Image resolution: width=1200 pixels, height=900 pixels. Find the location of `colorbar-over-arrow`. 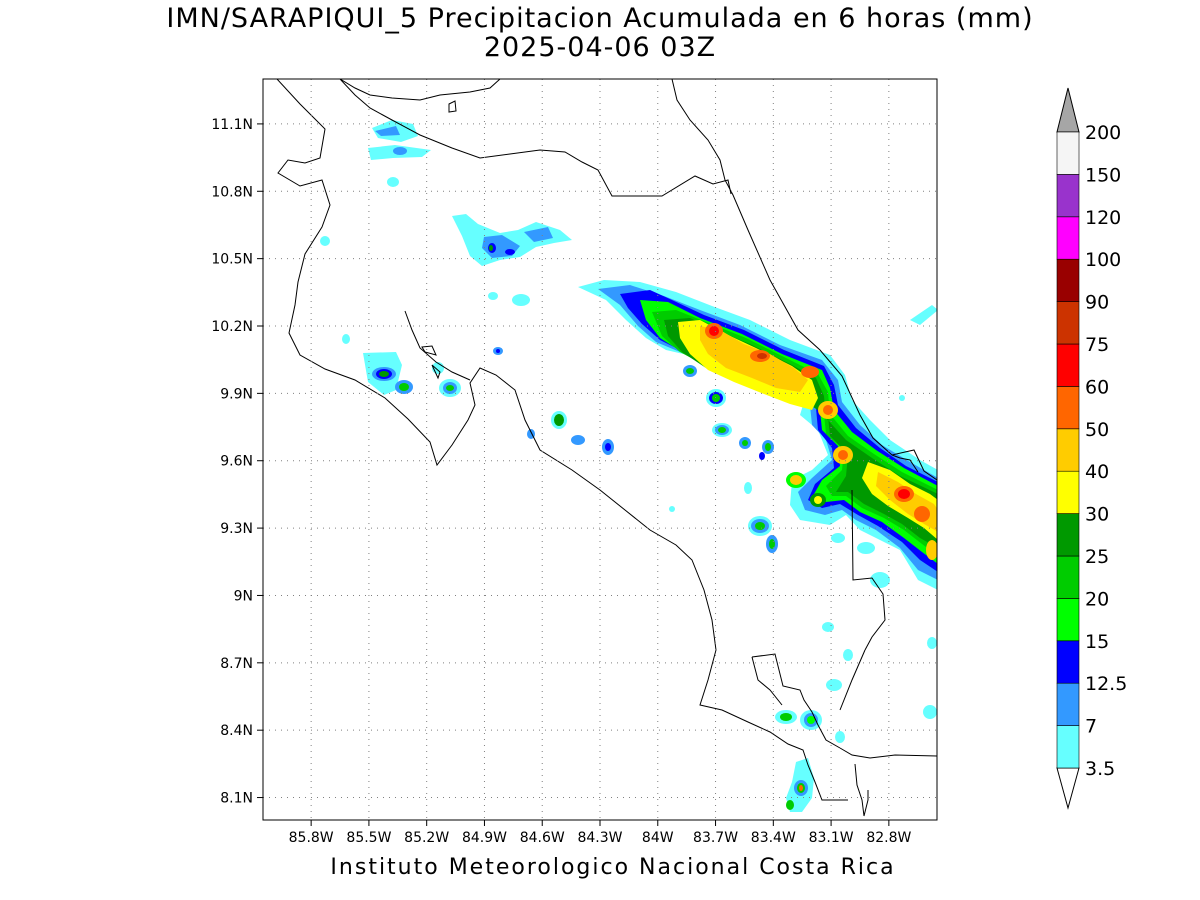

colorbar-over-arrow is located at coordinates (1068, 110).